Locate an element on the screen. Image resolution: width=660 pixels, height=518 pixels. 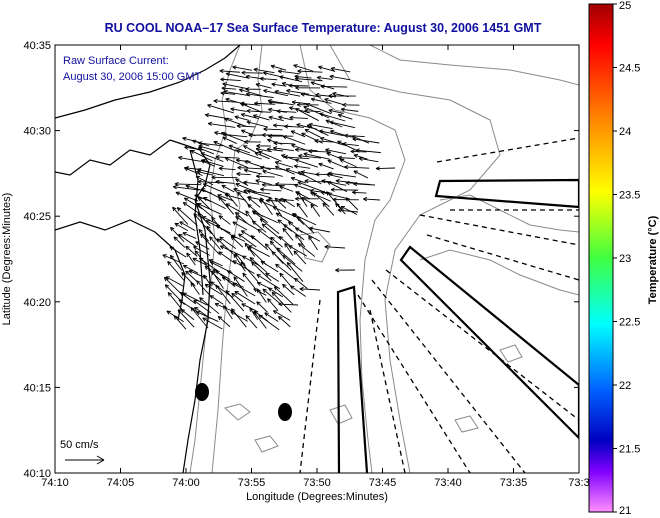
y-axis-label: Latitude (Degrees:Minutes) is located at coordinates (7, 259).